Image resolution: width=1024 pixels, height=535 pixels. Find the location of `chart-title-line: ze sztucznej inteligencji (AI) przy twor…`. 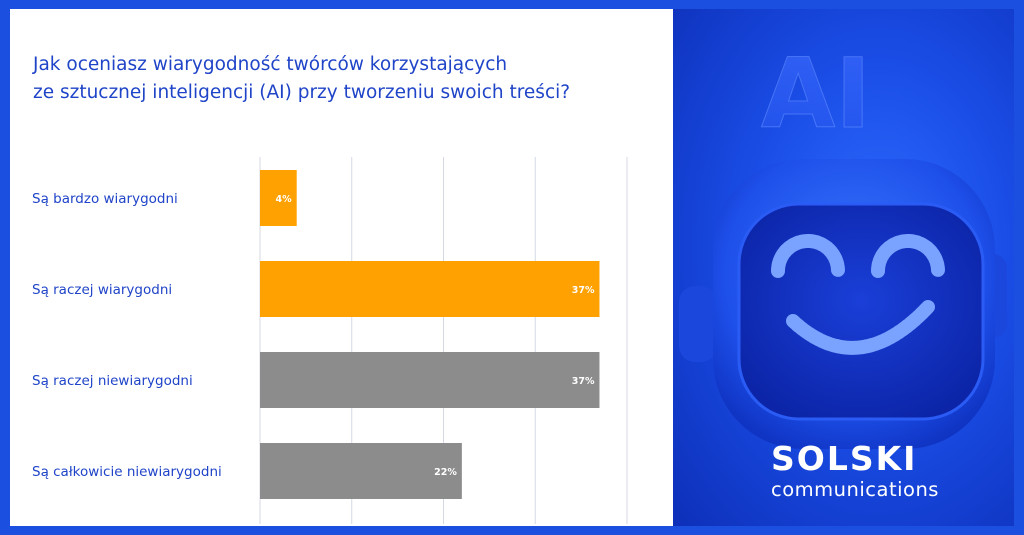

chart-title-line: ze sztucznej inteligencji (AI) przy twor… is located at coordinates (302, 92).